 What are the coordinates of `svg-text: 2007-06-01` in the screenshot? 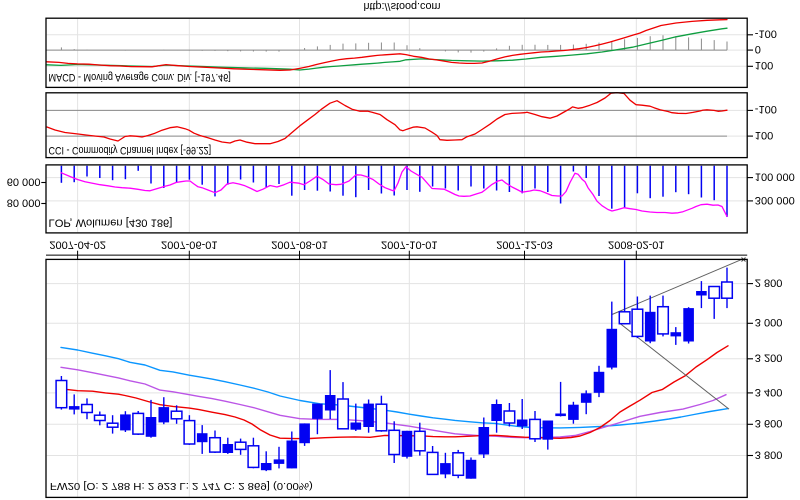 It's located at (189, 244).